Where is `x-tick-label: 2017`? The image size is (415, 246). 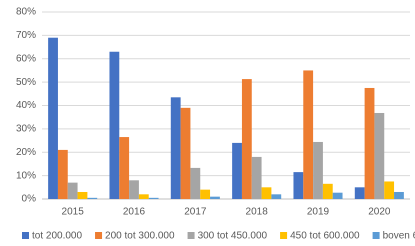 x-tick-label: 2017 is located at coordinates (195, 212).